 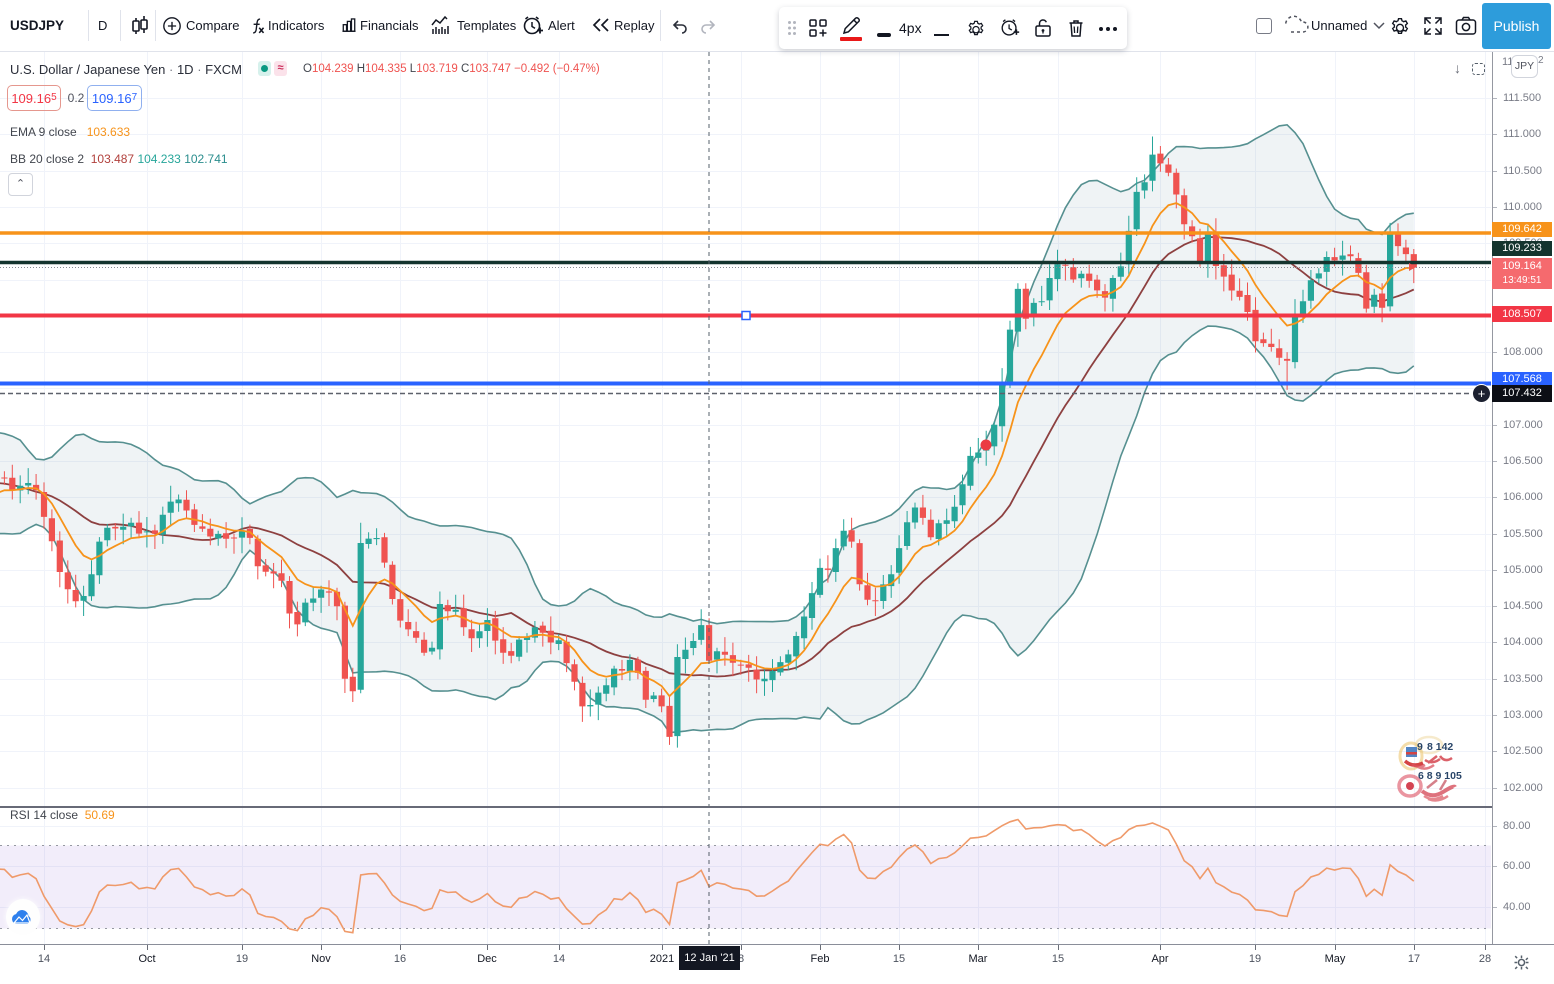 I want to click on svg-text: 6 8 9 105, so click(x=1440, y=776).